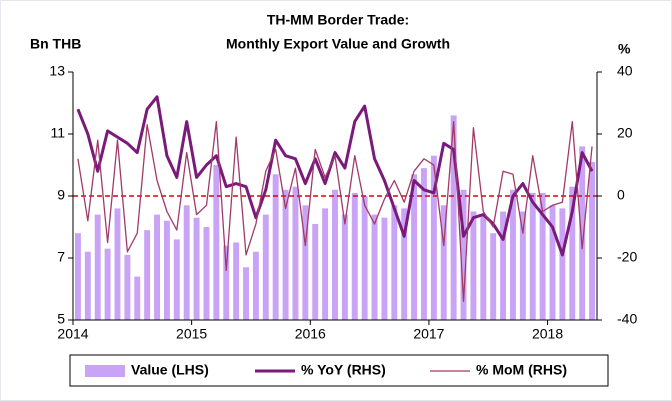 This screenshot has width=672, height=401. What do you see at coordinates (61, 257) in the screenshot?
I see `y-tick-label: 7` at bounding box center [61, 257].